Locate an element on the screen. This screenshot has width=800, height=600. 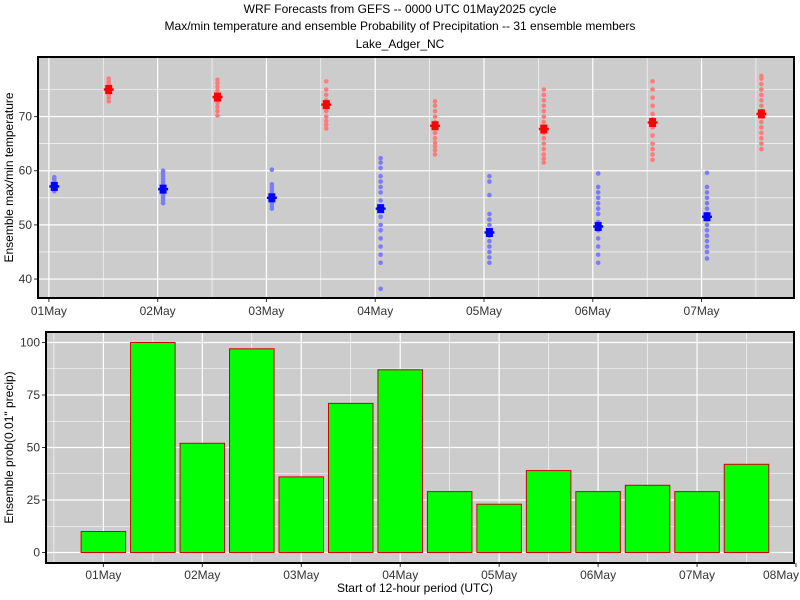
x-tick-label: 01May is located at coordinates (49, 311).